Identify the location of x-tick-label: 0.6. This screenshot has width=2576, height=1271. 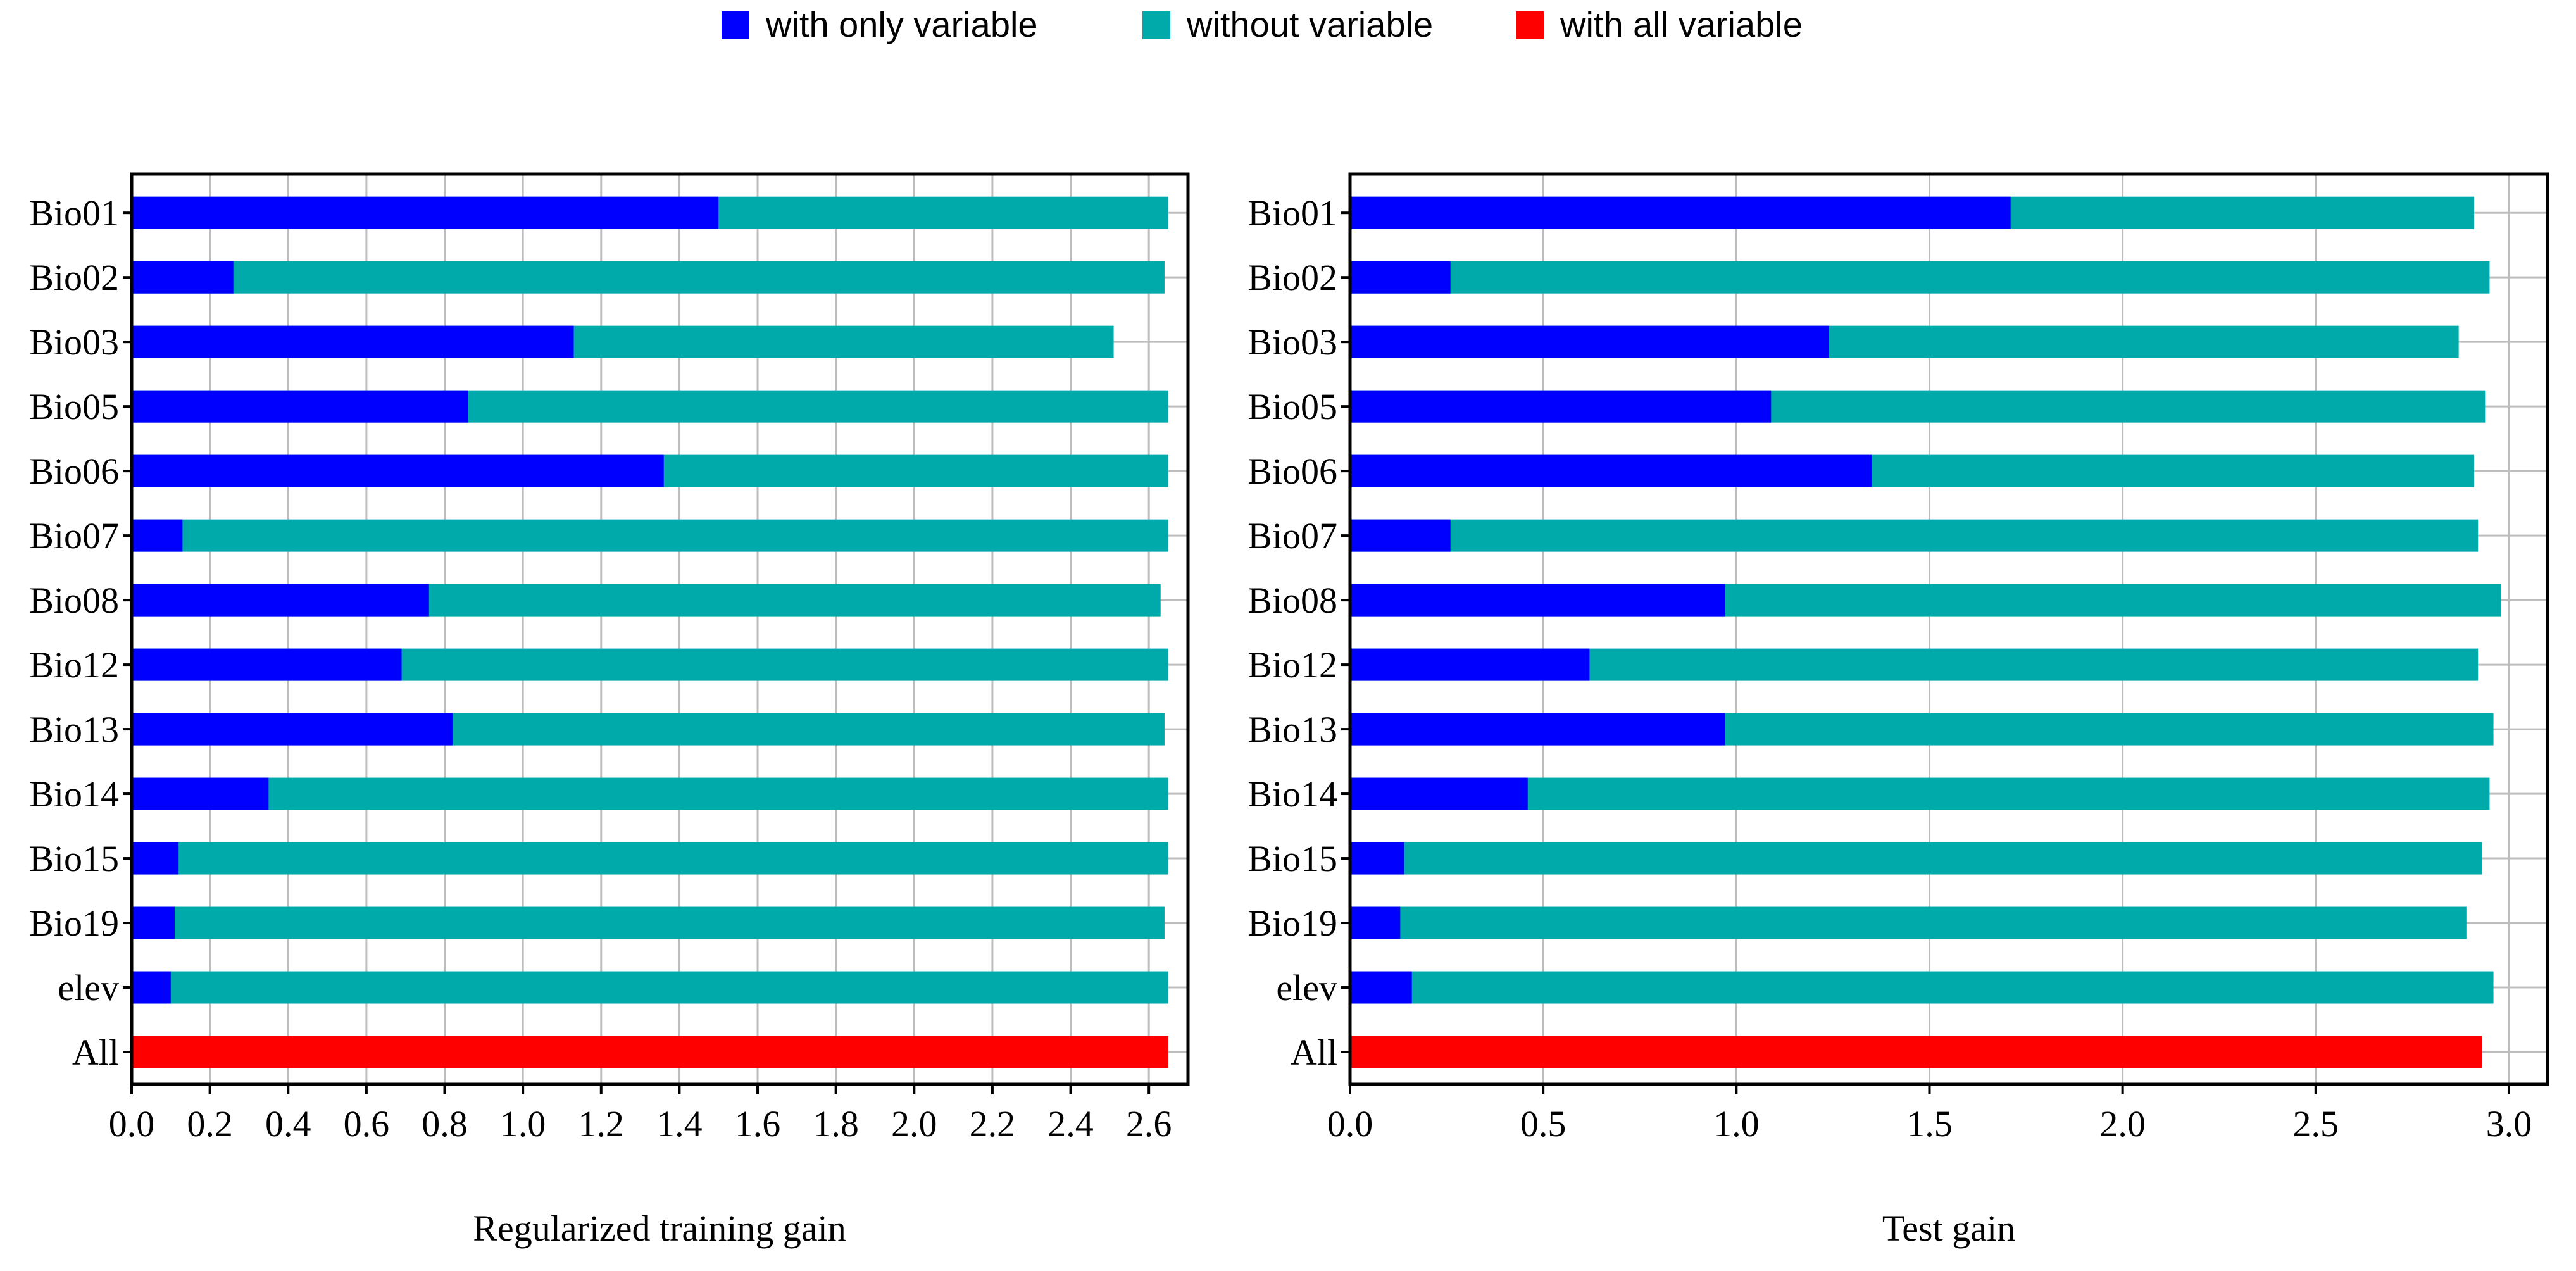
(367, 1123).